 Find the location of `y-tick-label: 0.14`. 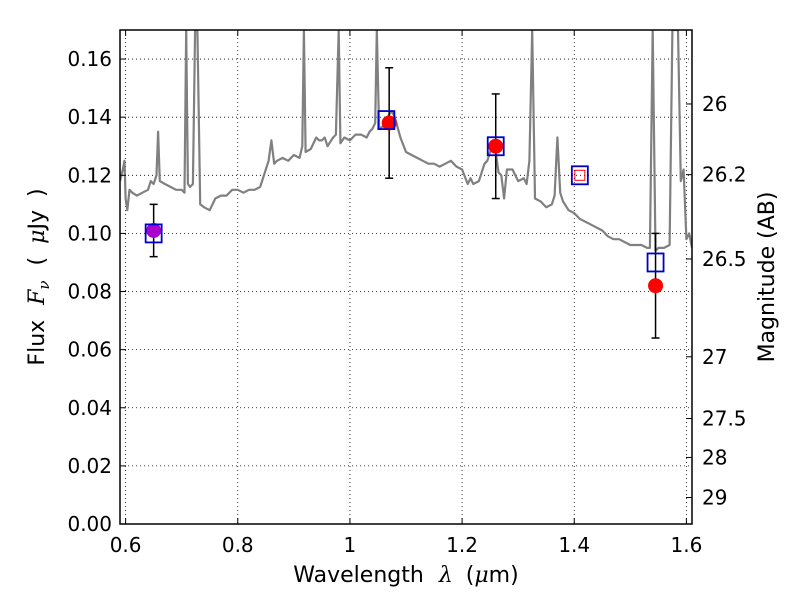

y-tick-label: 0.14 is located at coordinates (89, 117).